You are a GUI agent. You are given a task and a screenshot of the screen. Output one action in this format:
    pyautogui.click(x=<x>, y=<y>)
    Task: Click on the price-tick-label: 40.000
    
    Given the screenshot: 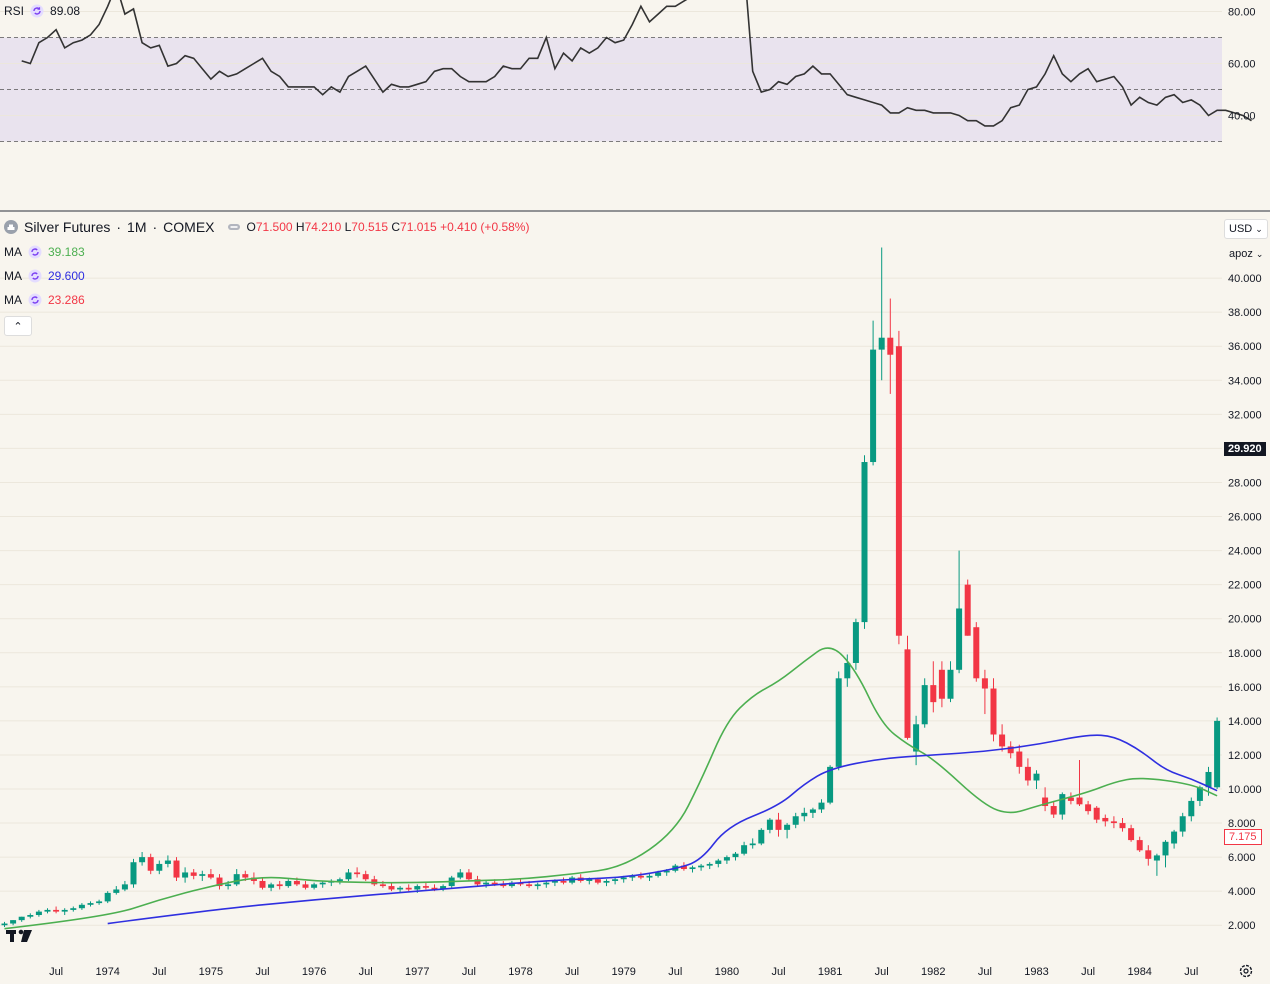 What is the action you would take?
    pyautogui.click(x=1245, y=279)
    